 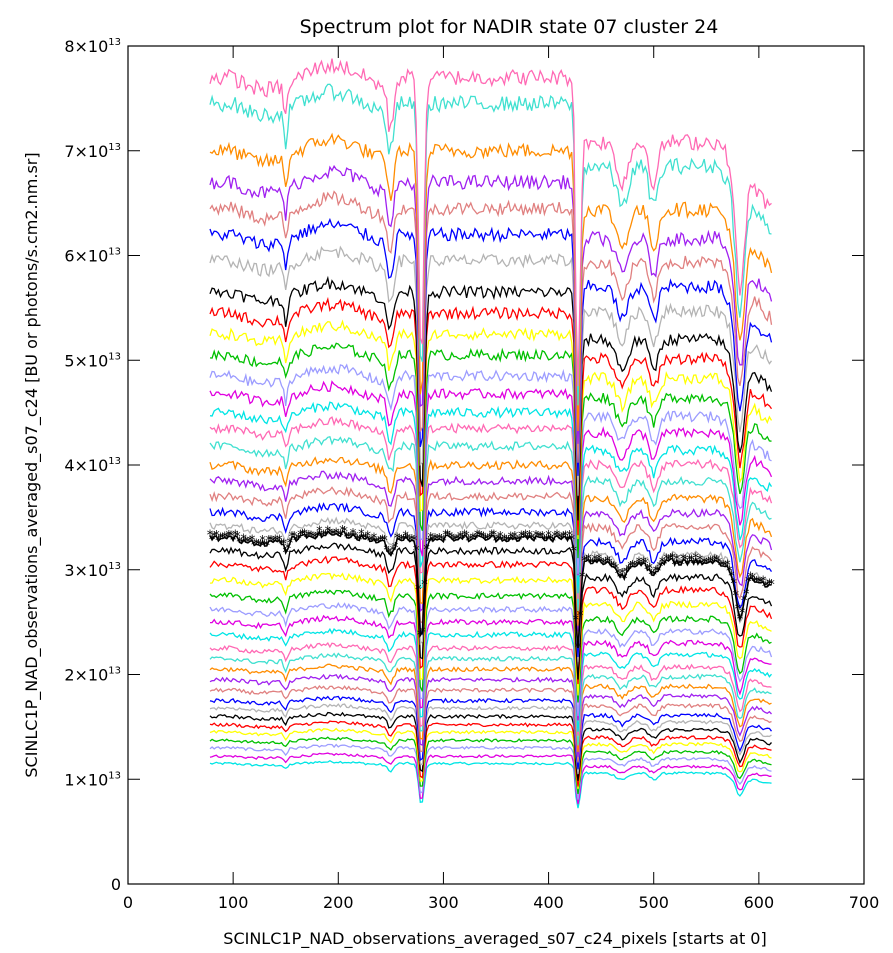 I want to click on y-tick-label: 1×1013, so click(x=92, y=779).